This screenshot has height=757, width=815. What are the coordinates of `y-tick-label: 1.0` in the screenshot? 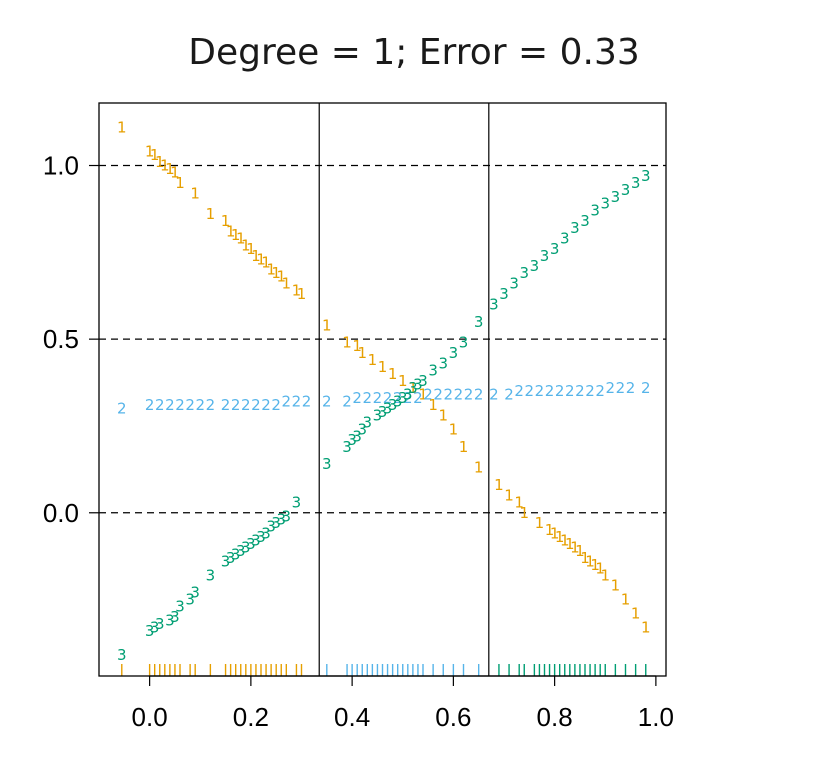 It's located at (61, 166).